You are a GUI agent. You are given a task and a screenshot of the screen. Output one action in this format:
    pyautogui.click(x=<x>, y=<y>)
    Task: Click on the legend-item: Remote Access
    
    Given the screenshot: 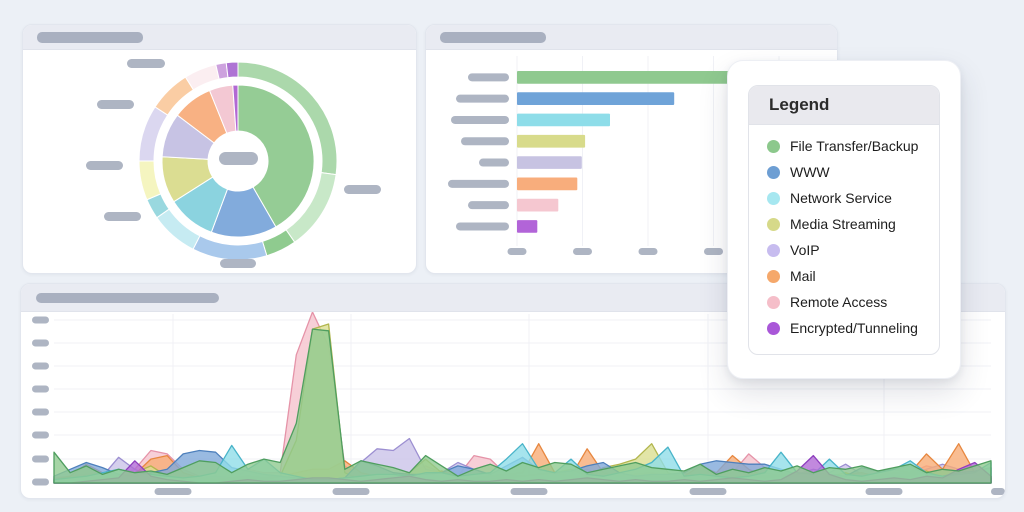 What is the action you would take?
    pyautogui.click(x=853, y=302)
    